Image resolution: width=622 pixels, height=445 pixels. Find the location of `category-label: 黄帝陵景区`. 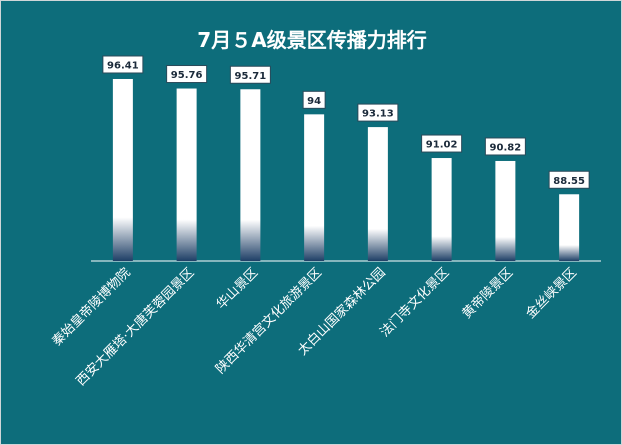

category-label: 黄帝陵景区 is located at coordinates (487, 293).